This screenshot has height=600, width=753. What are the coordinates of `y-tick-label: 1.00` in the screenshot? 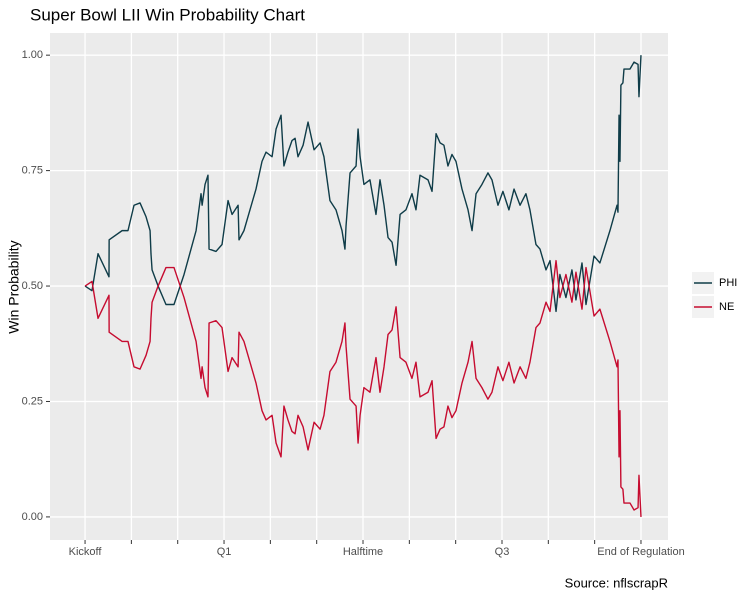 It's located at (32, 55).